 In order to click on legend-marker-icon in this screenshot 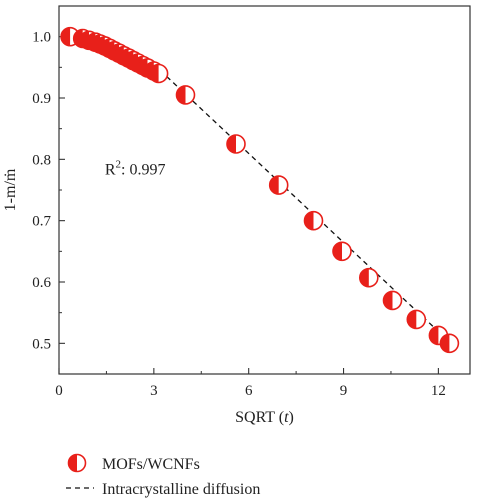, I will do `click(77, 463)`.